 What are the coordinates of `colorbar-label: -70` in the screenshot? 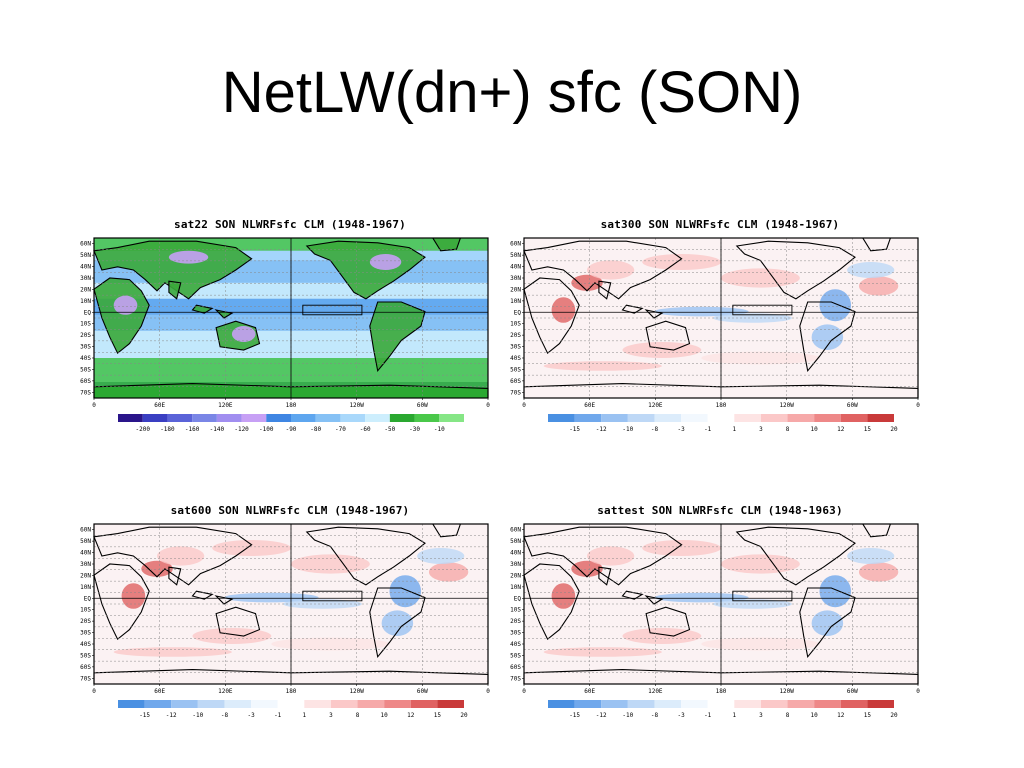 It's located at (340, 429).